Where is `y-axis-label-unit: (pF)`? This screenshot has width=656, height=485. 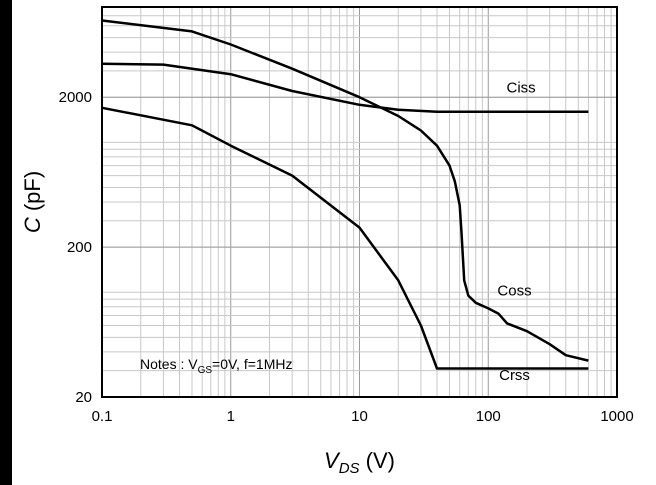 y-axis-label-unit: (pF) is located at coordinates (32, 194).